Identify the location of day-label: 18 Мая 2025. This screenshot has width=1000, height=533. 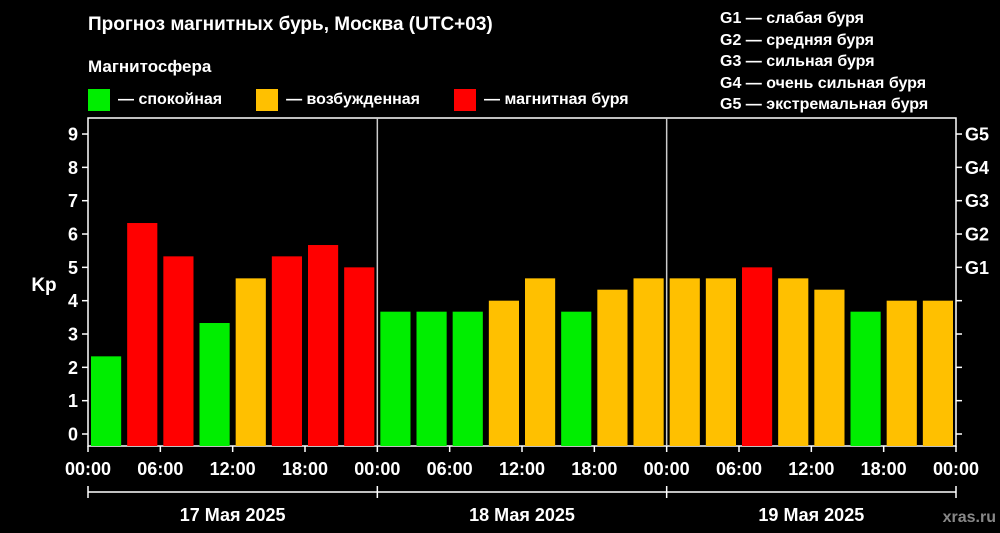
(522, 515).